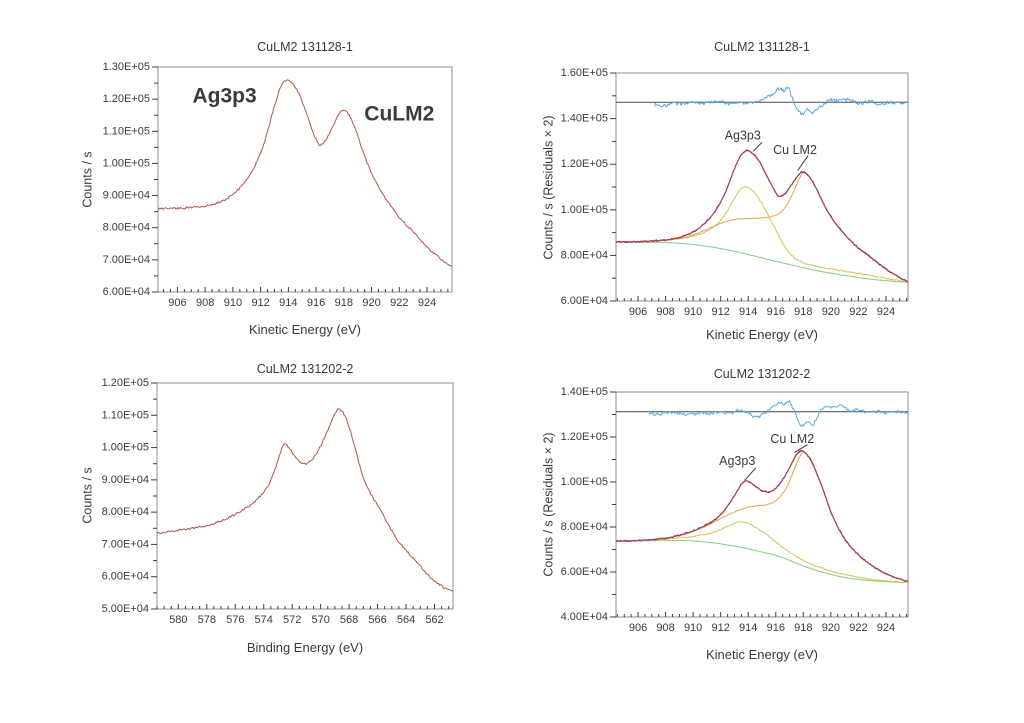  What do you see at coordinates (349, 620) in the screenshot?
I see `x-tick-label: 568` at bounding box center [349, 620].